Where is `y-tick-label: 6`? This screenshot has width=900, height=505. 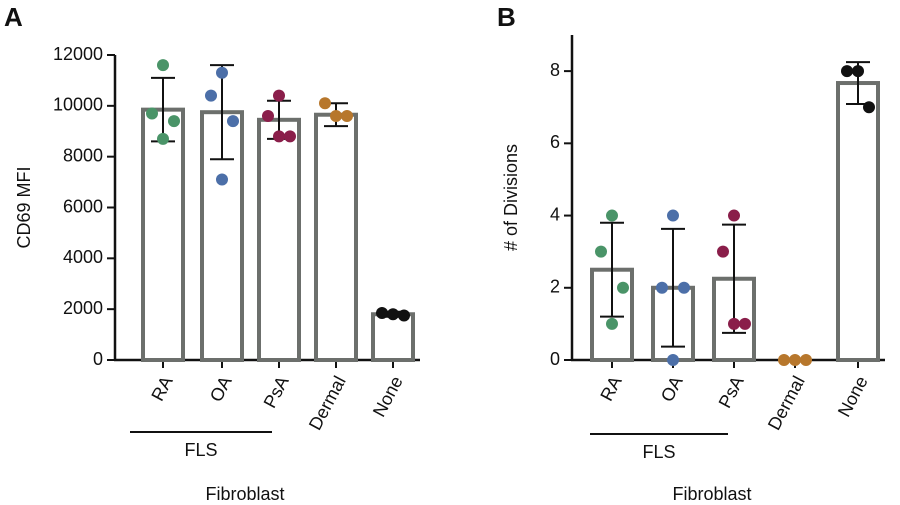
y-tick-label: 6 is located at coordinates (555, 142).